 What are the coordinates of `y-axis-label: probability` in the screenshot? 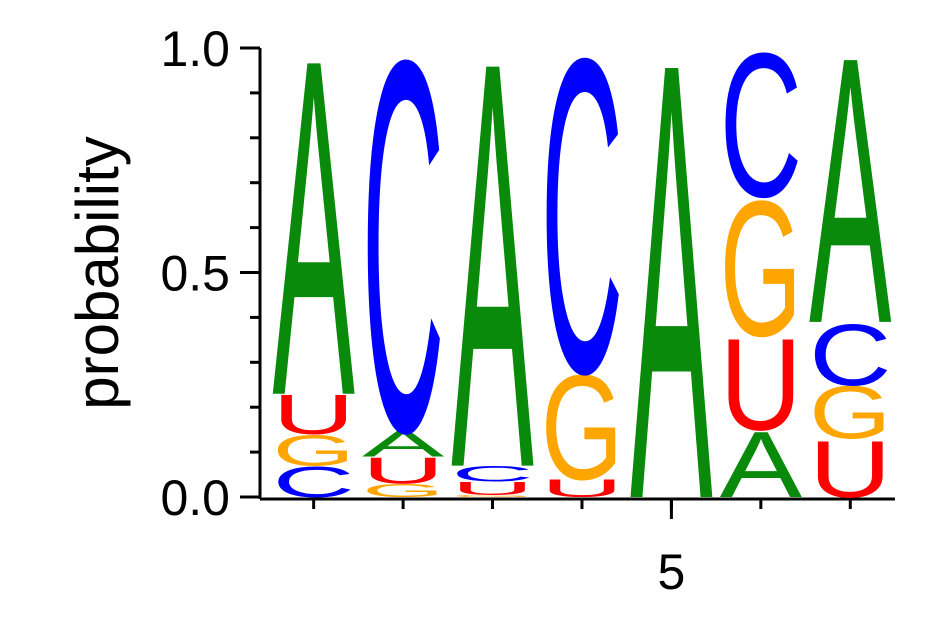 It's located at (97, 273).